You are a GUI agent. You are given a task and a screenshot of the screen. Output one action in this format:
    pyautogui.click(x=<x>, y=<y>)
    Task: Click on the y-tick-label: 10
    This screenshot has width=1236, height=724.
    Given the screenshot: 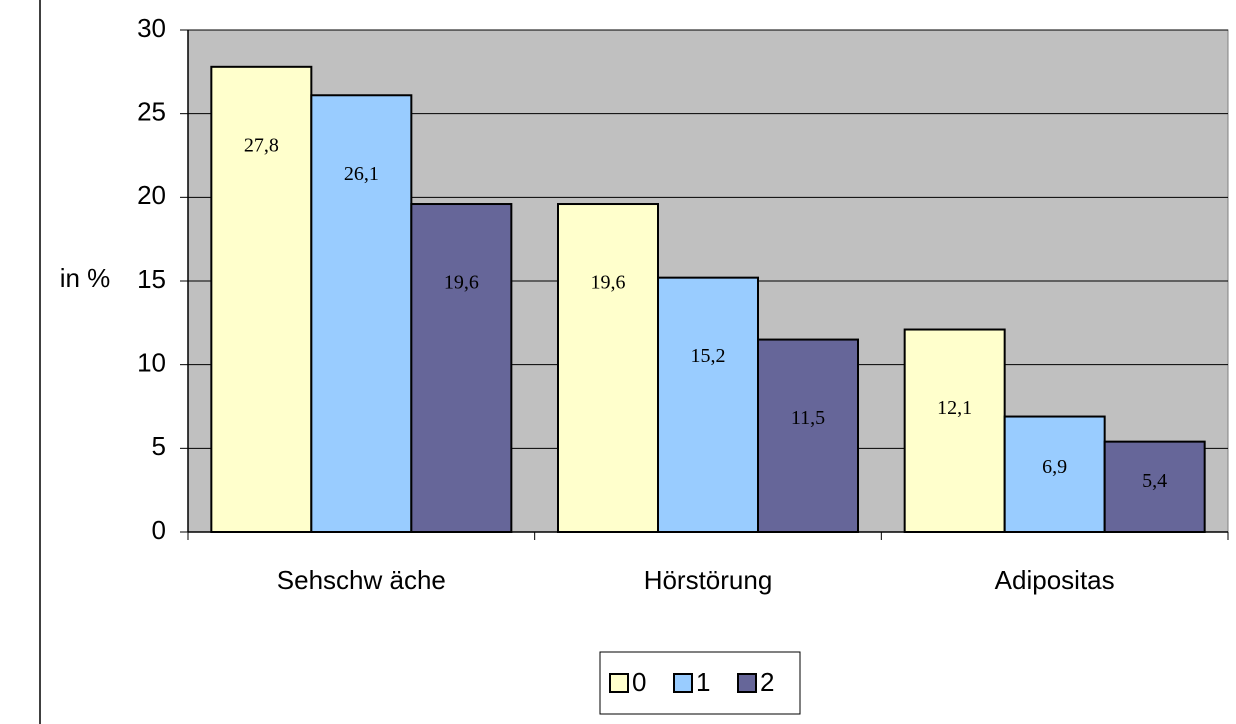 What is the action you would take?
    pyautogui.click(x=151, y=363)
    